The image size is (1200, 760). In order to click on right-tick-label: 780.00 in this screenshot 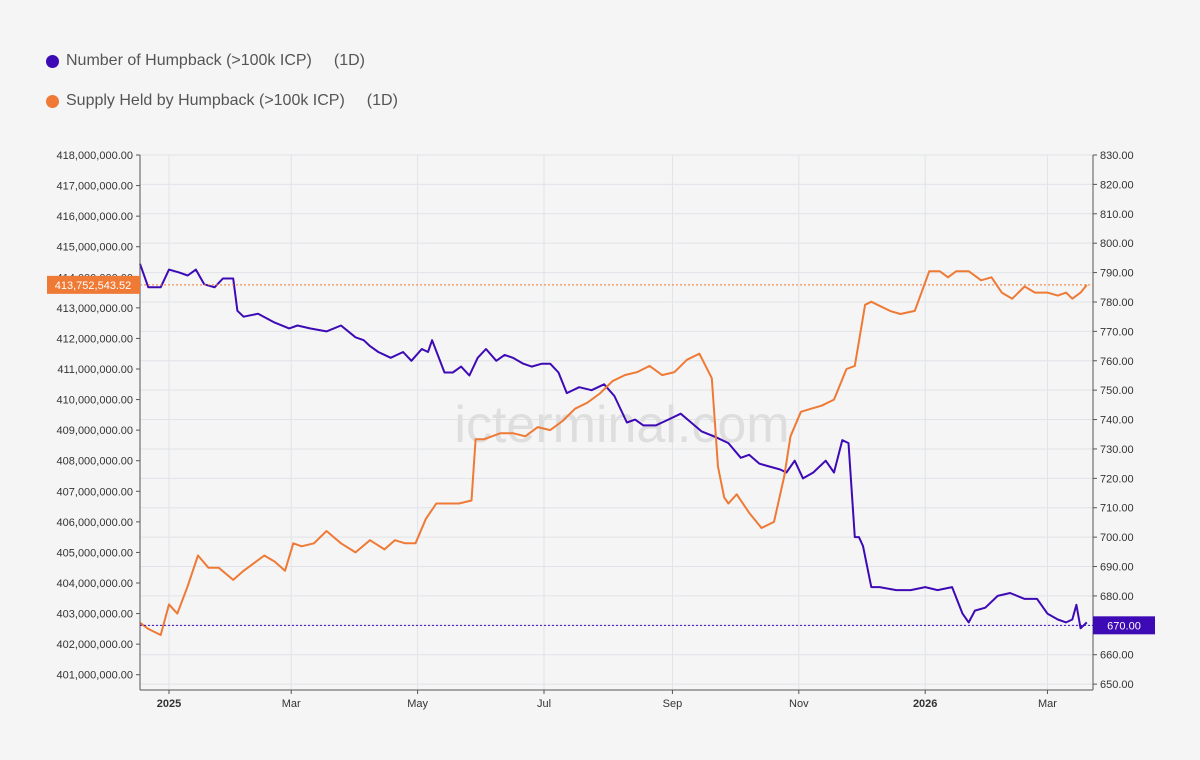, I will do `click(1117, 303)`.